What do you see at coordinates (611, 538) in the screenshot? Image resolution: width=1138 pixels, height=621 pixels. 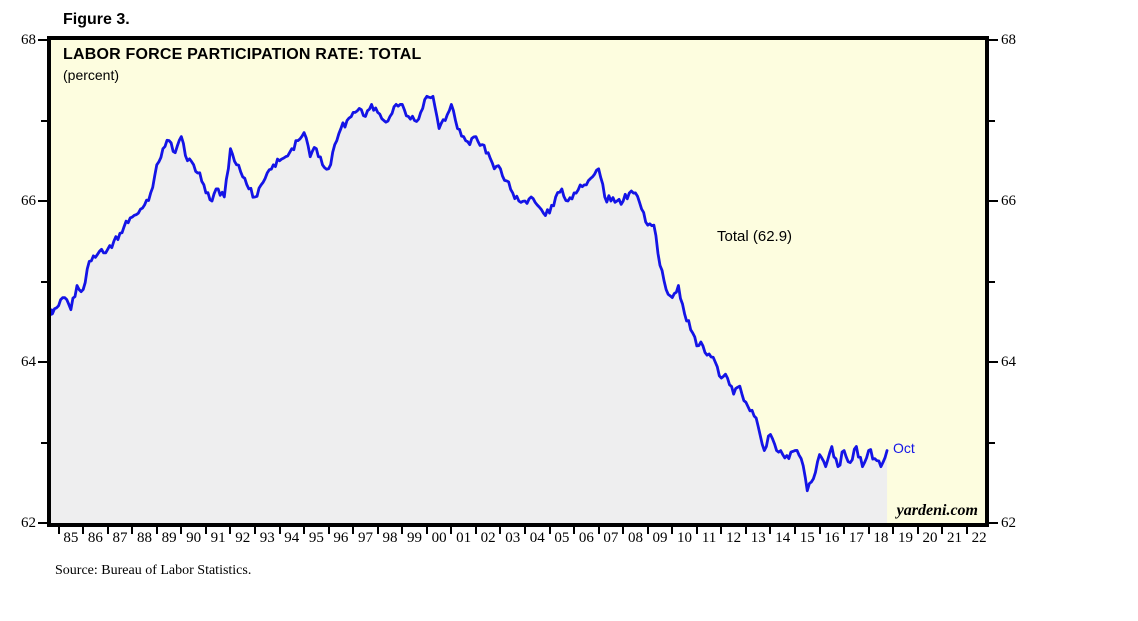 I see `x-axis-label: 07` at bounding box center [611, 538].